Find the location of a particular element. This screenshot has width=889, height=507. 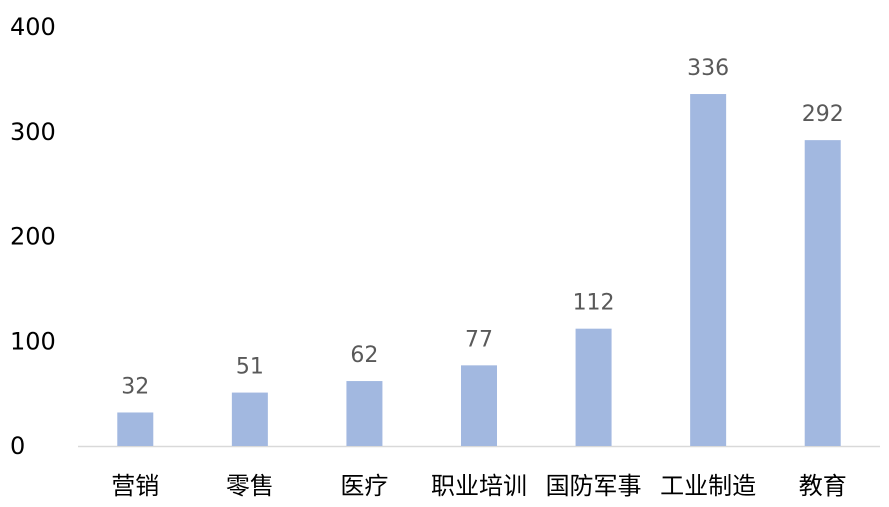

data-label: 292 is located at coordinates (823, 114).